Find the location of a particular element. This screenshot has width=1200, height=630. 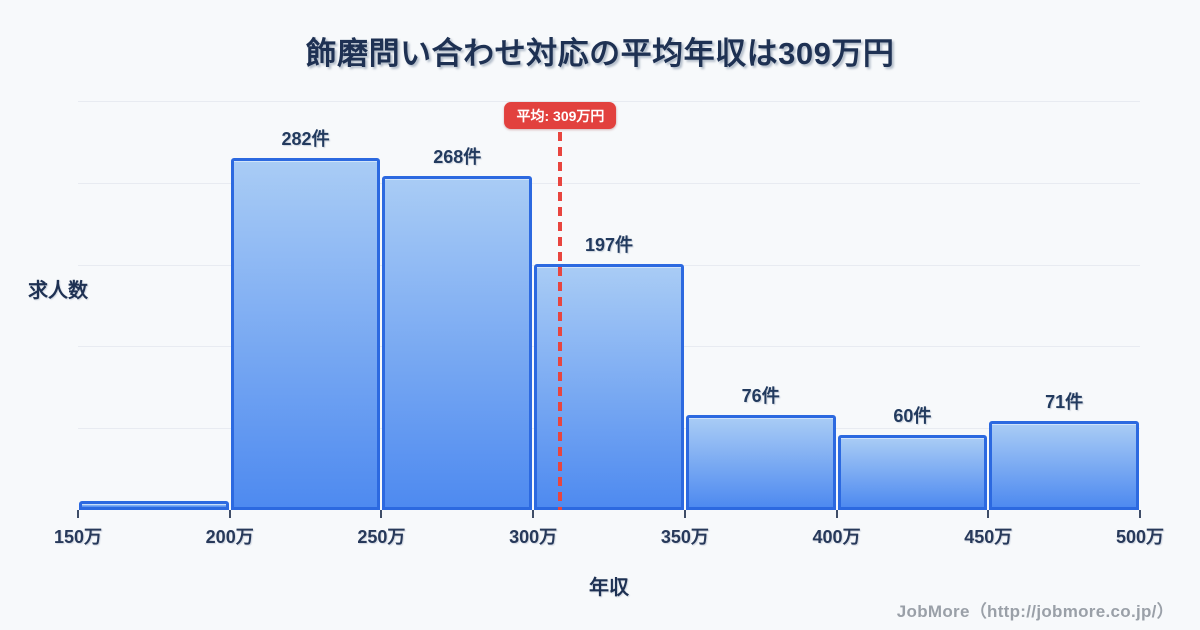

x-tick-label: 200万 is located at coordinates (229, 537).